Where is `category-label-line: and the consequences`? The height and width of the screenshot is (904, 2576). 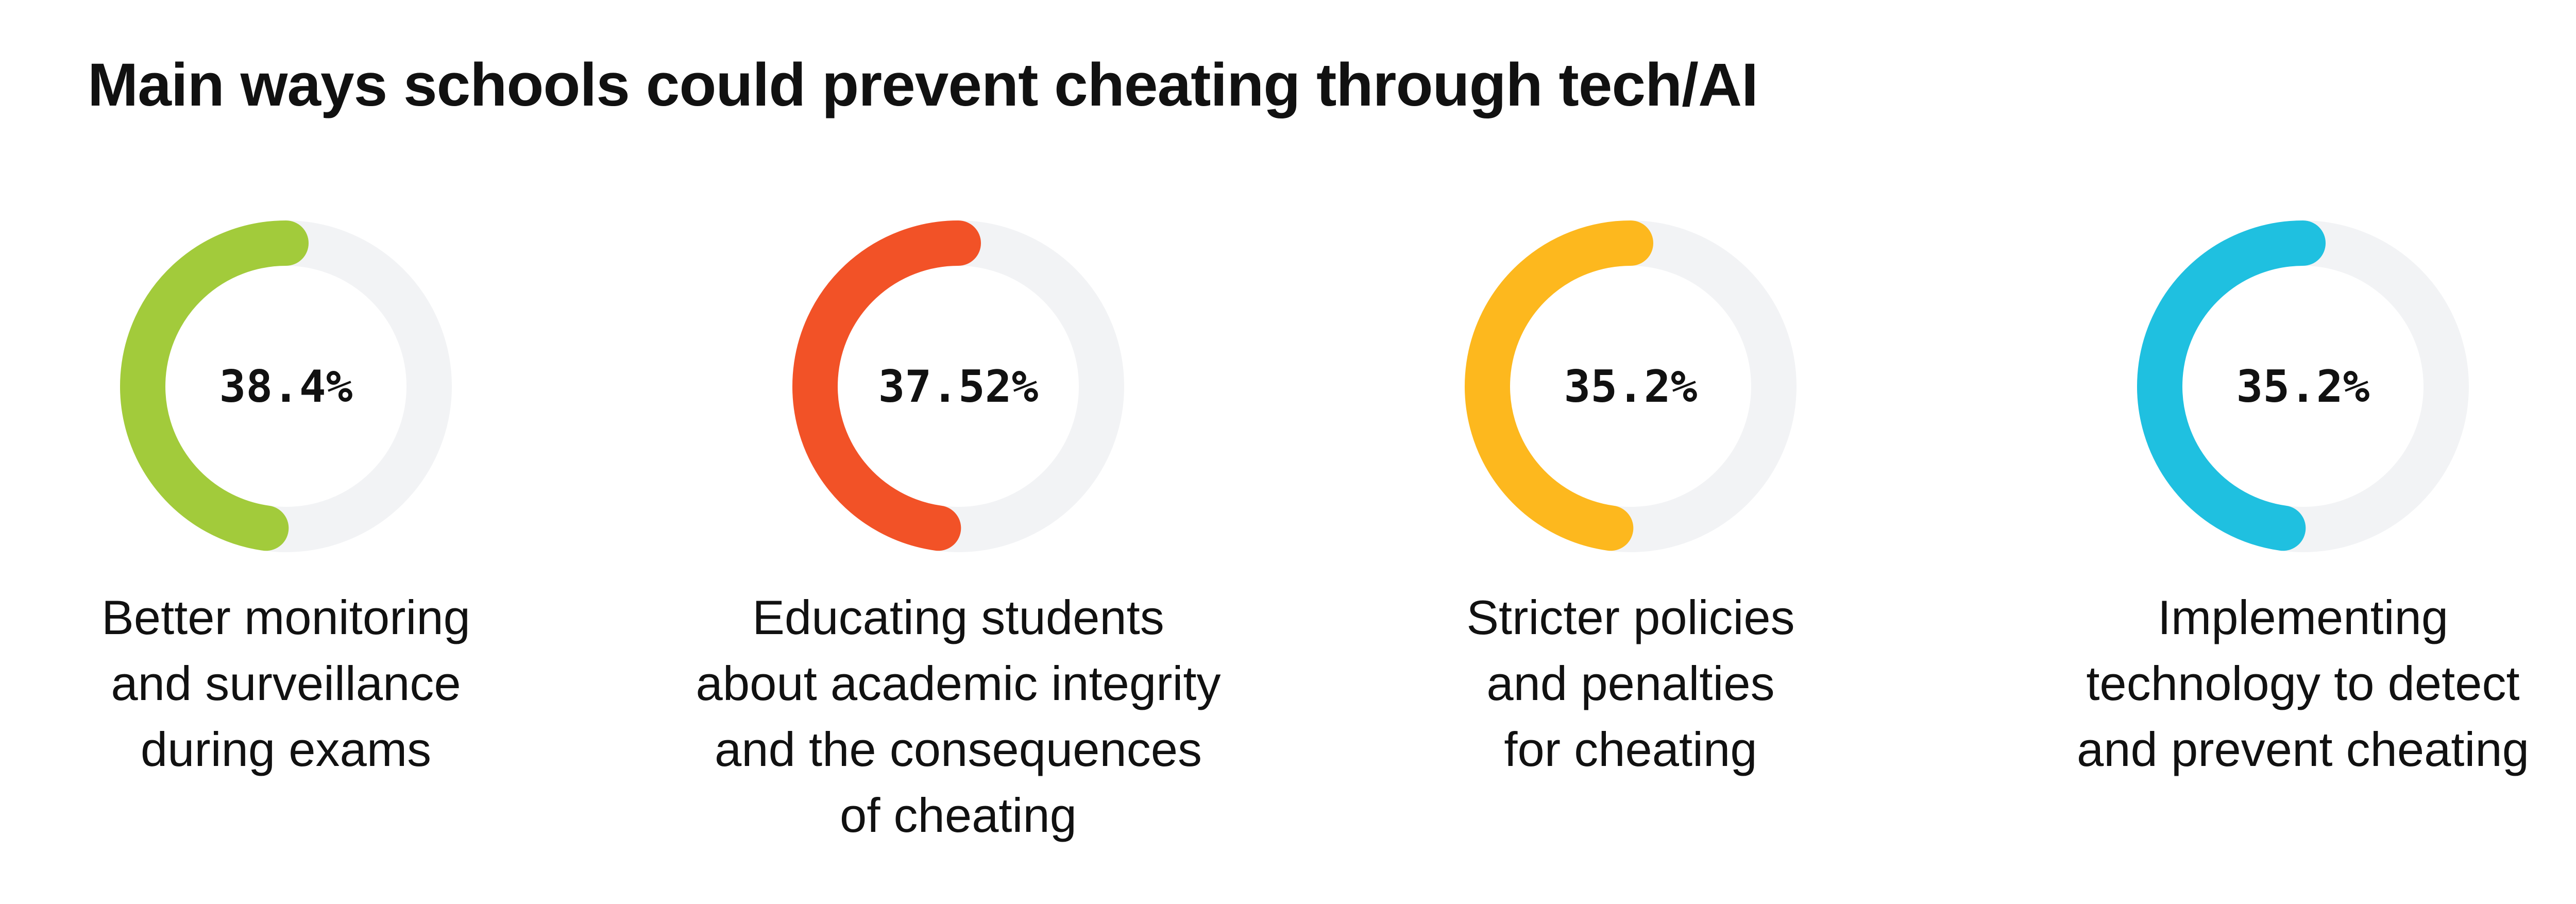 category-label-line: and the consequences is located at coordinates (958, 749).